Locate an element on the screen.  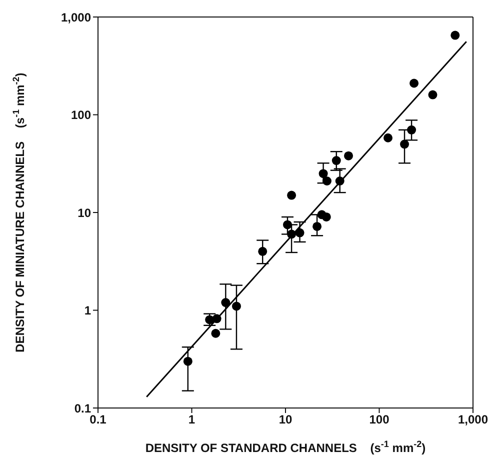
x-tick-label: 10 is located at coordinates (285, 419).